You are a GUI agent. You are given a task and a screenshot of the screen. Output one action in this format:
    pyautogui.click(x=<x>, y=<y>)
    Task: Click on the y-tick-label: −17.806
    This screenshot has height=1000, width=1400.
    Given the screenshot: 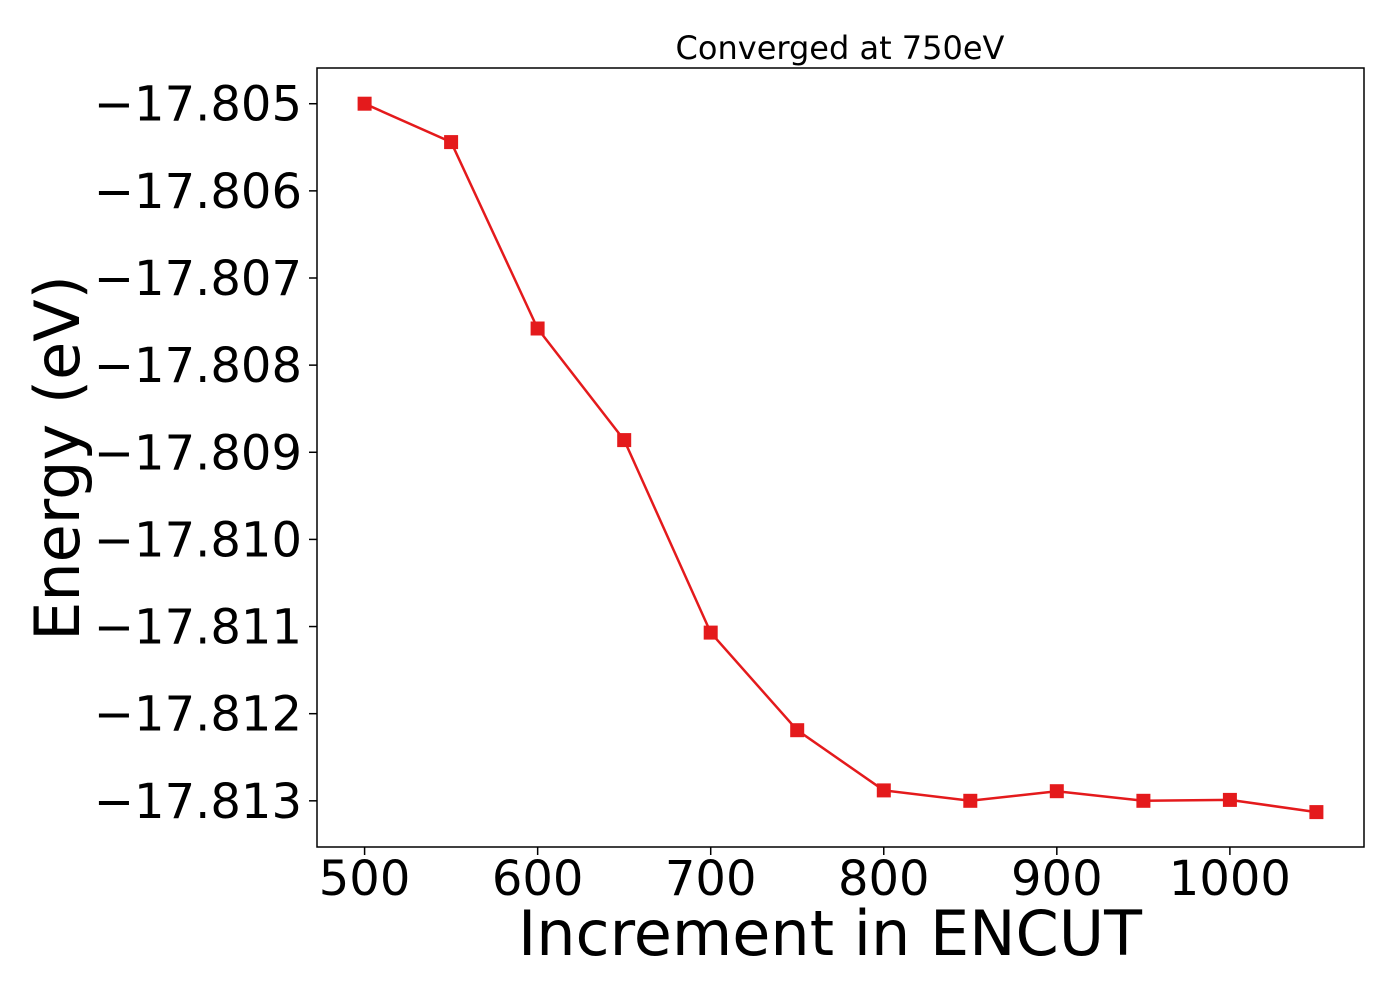 What is the action you would take?
    pyautogui.click(x=198, y=192)
    